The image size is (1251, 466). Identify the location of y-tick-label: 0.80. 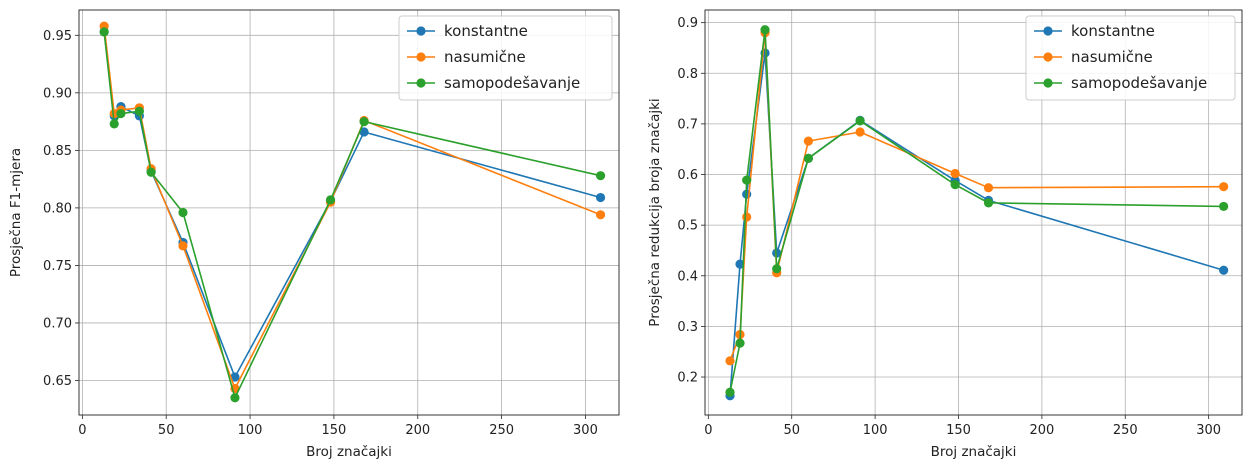
(57, 208).